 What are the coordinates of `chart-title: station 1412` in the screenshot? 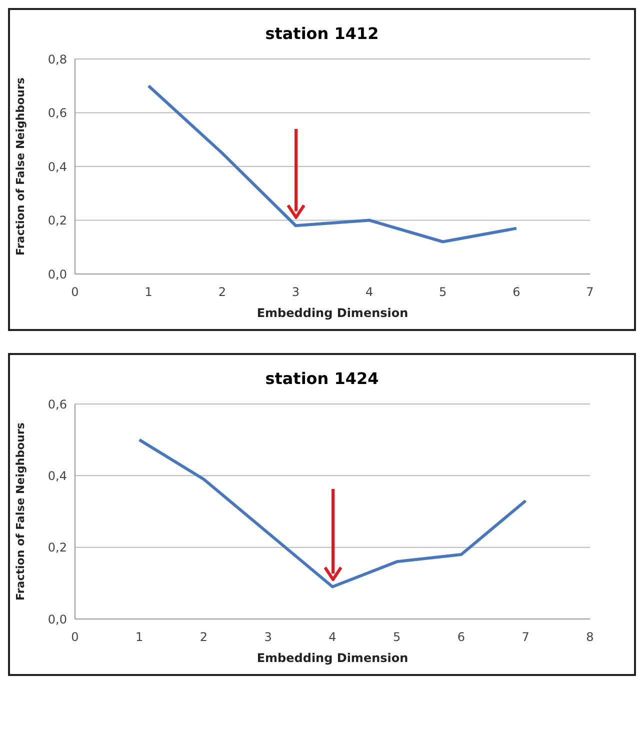 It's located at (322, 34).